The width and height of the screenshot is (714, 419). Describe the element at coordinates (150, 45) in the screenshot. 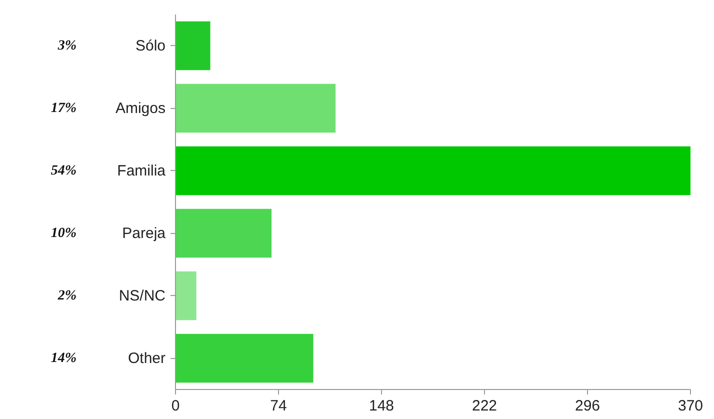

I see `y-tick-label: Sólo` at that location.